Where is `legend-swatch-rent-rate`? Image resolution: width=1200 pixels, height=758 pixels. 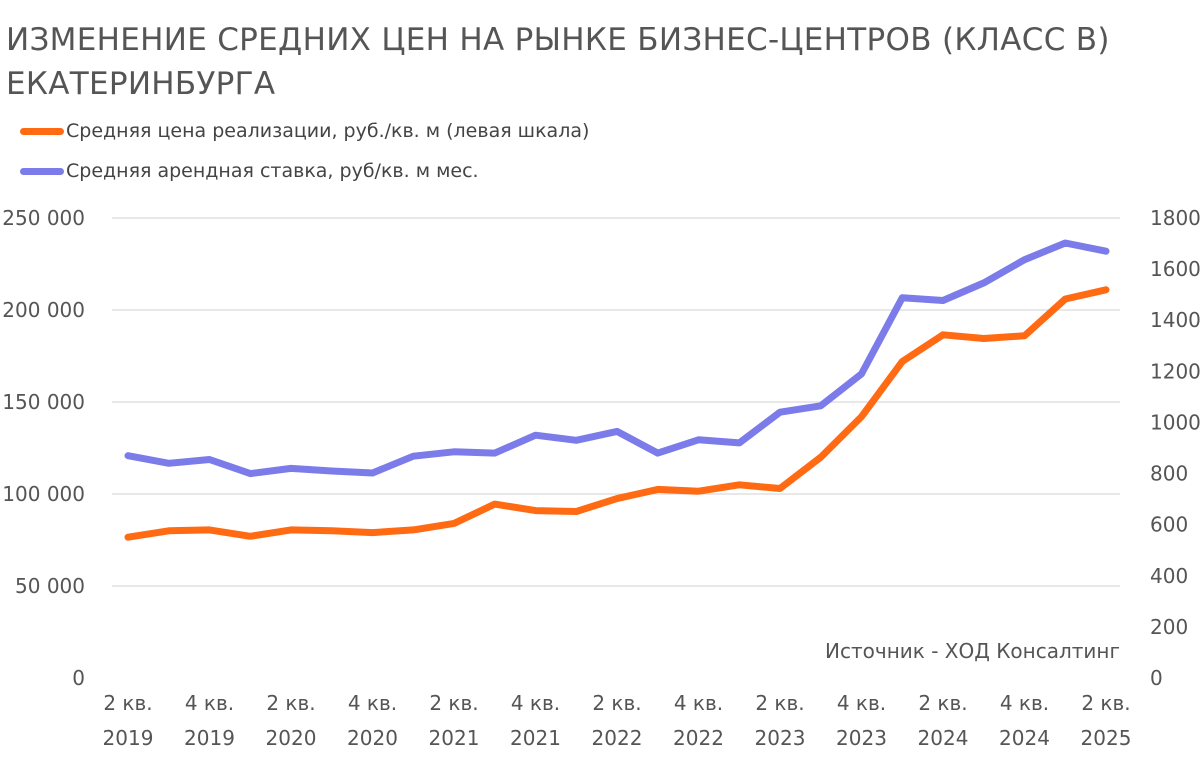
legend-swatch-rent-rate is located at coordinates (42, 171).